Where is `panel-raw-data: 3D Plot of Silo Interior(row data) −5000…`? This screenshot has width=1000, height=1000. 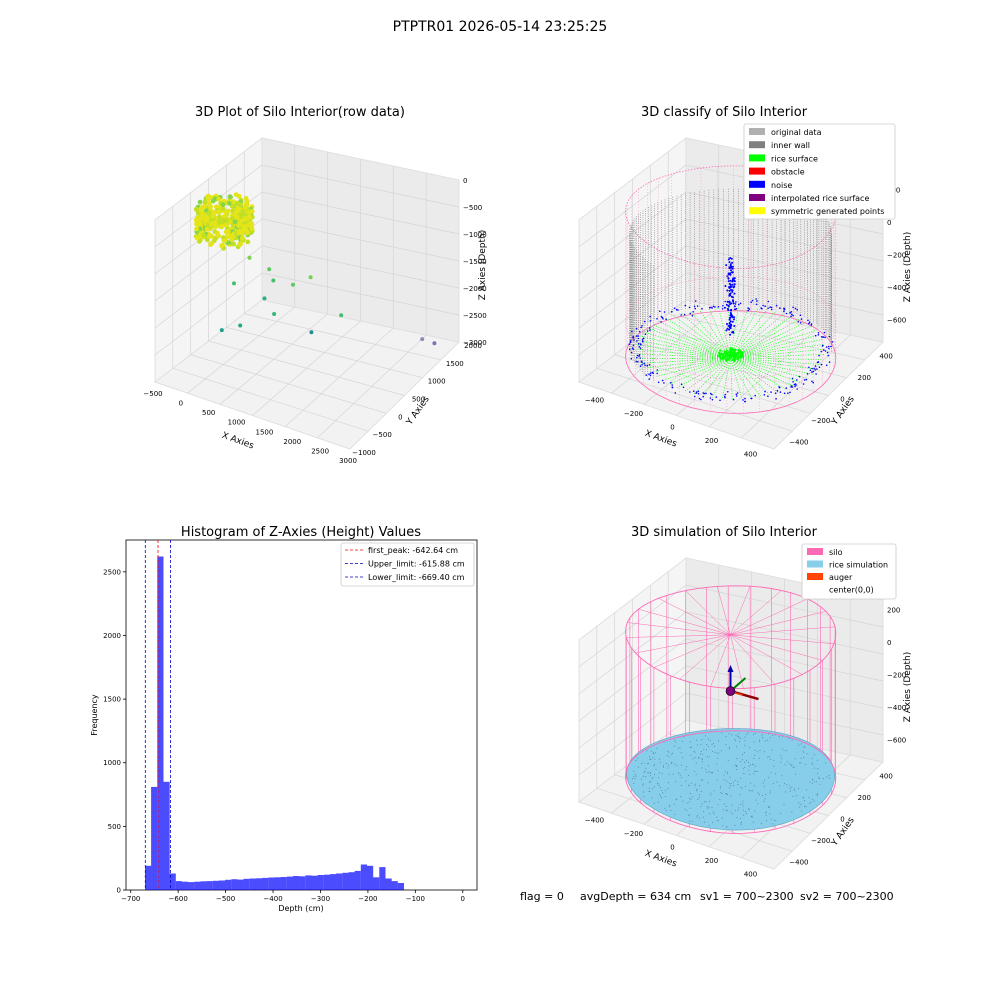
panel-raw-data: 3D Plot of Silo Interior(row data) −5000… is located at coordinates (315, 285).